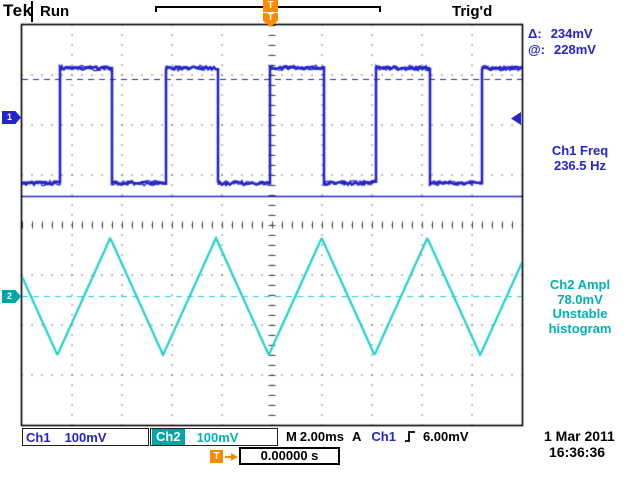 This screenshot has height=480, width=640. What do you see at coordinates (580, 284) in the screenshot?
I see `ch2-meas-title: Ch2 Ampl` at bounding box center [580, 284].